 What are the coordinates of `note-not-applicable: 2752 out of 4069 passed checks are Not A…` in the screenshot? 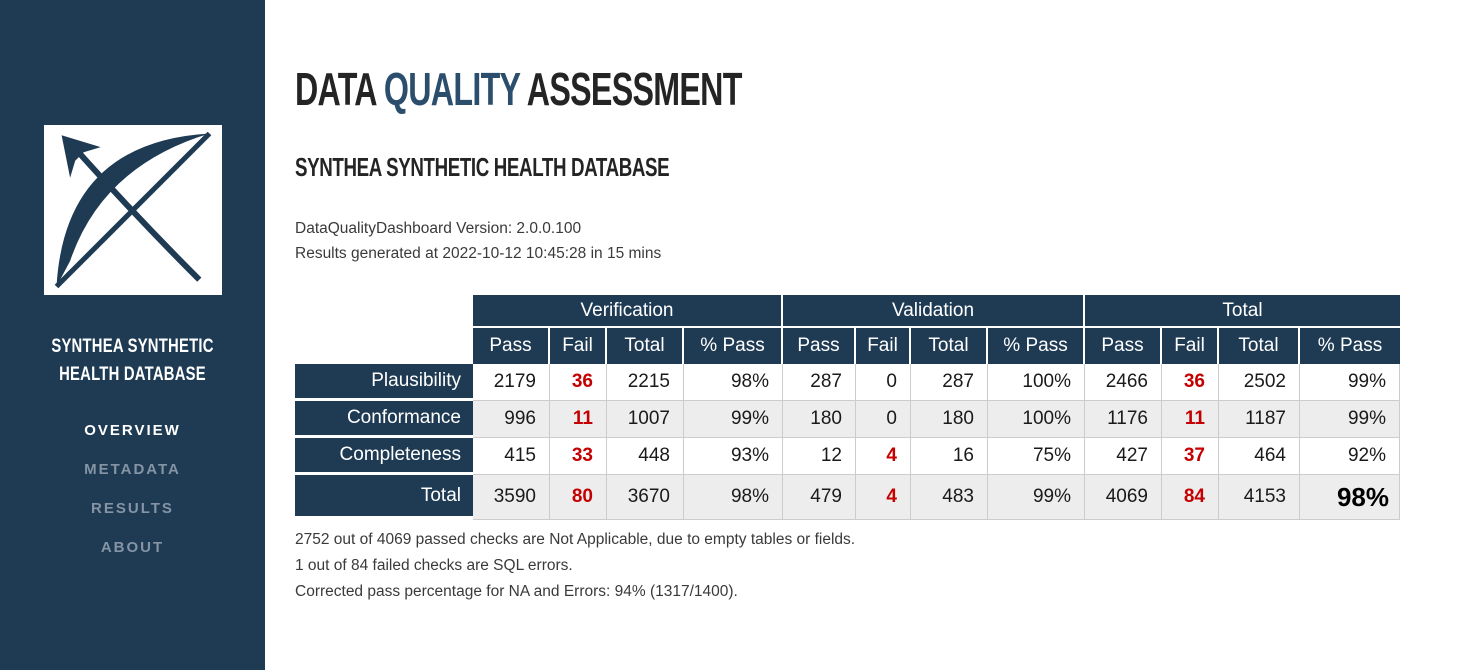 It's located at (575, 539).